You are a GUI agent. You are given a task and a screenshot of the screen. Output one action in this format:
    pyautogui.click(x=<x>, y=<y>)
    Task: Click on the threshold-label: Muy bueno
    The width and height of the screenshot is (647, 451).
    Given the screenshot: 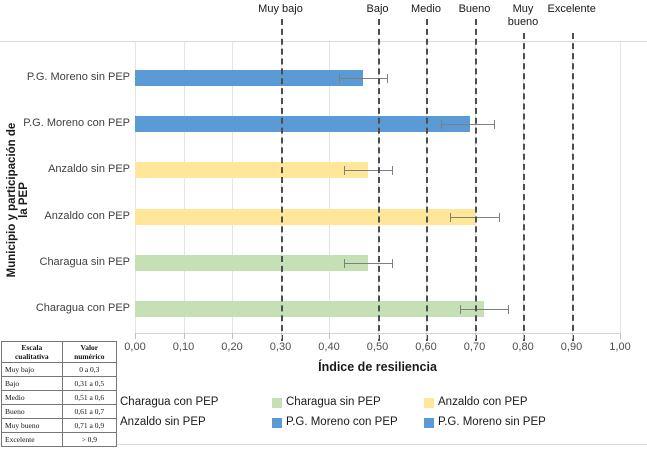 What is the action you would take?
    pyautogui.click(x=523, y=15)
    